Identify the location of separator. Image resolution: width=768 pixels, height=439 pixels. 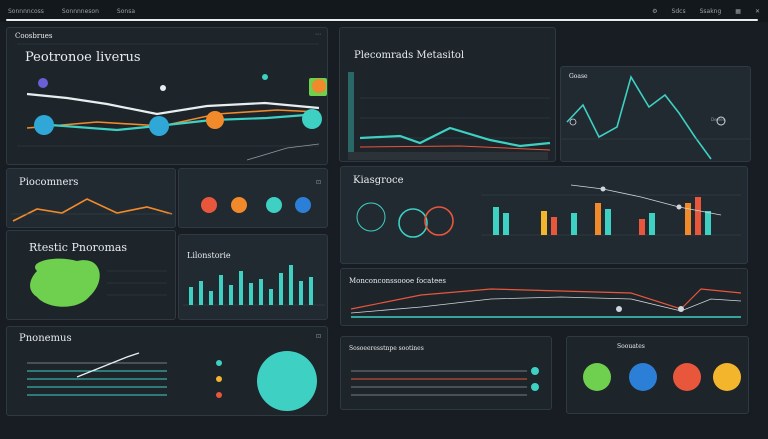
(382, 20).